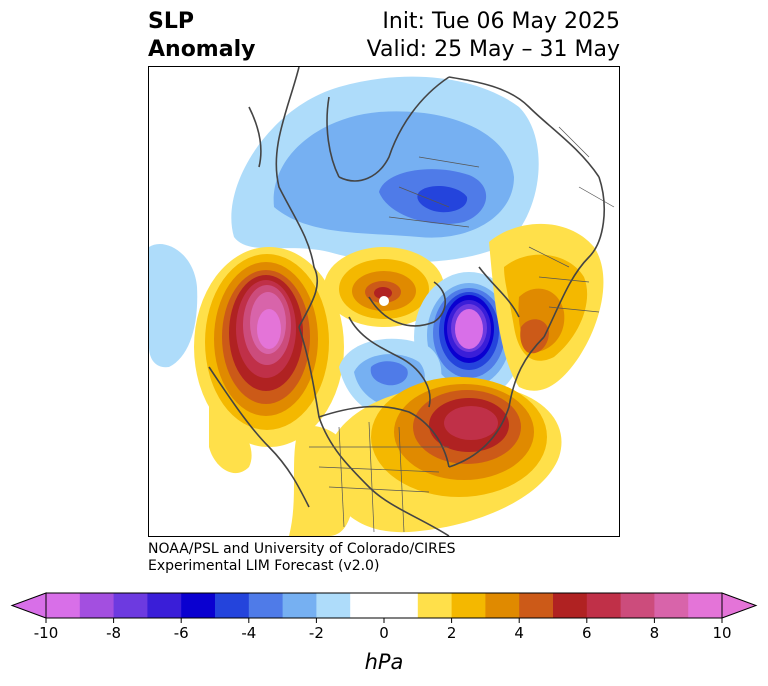  Describe the element at coordinates (519, 633) in the screenshot. I see `colorbar-tick-label: 4` at that location.